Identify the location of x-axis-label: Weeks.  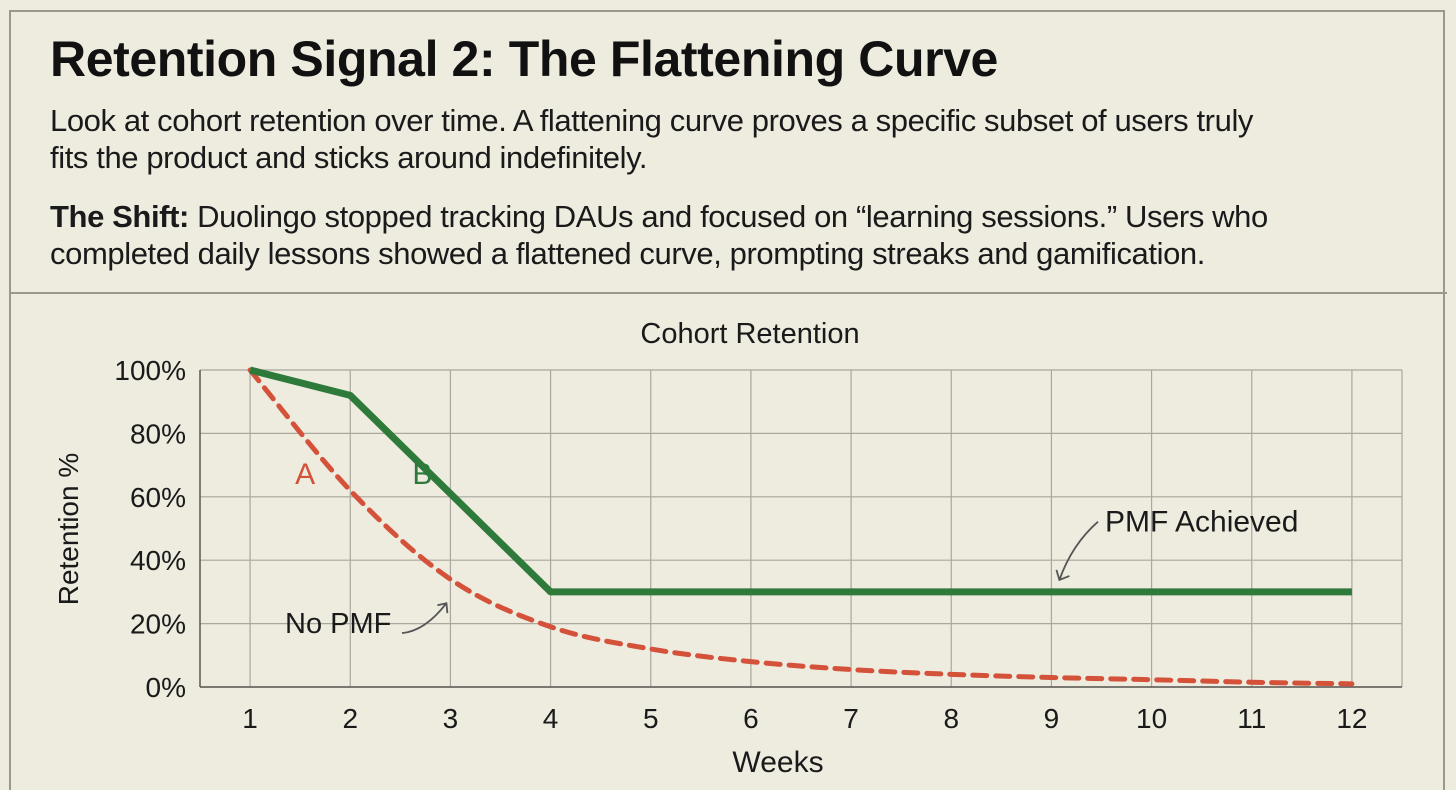
(777, 762).